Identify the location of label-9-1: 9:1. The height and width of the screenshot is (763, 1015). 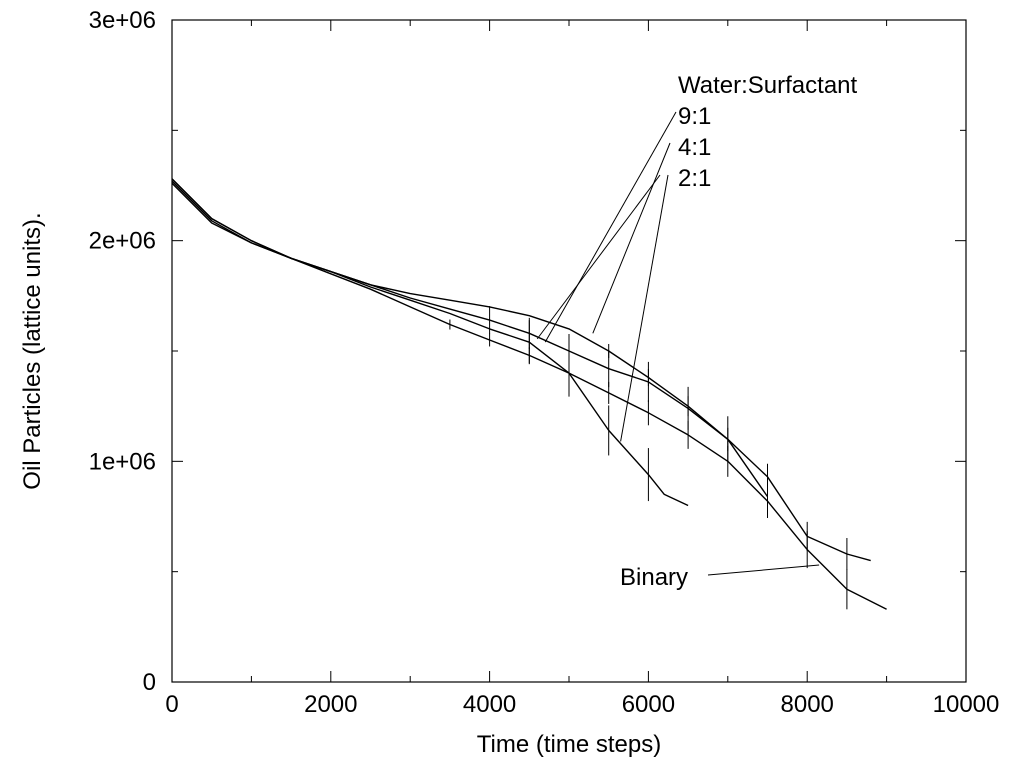
(694, 116).